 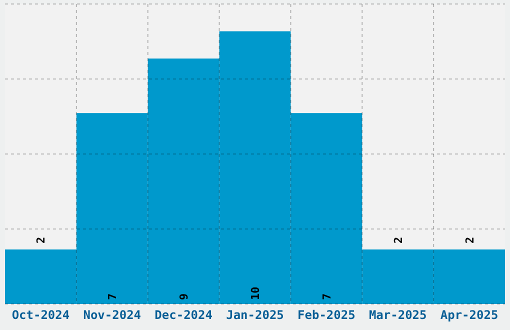 I want to click on x-tick-label: Dec-2024, so click(x=183, y=315).